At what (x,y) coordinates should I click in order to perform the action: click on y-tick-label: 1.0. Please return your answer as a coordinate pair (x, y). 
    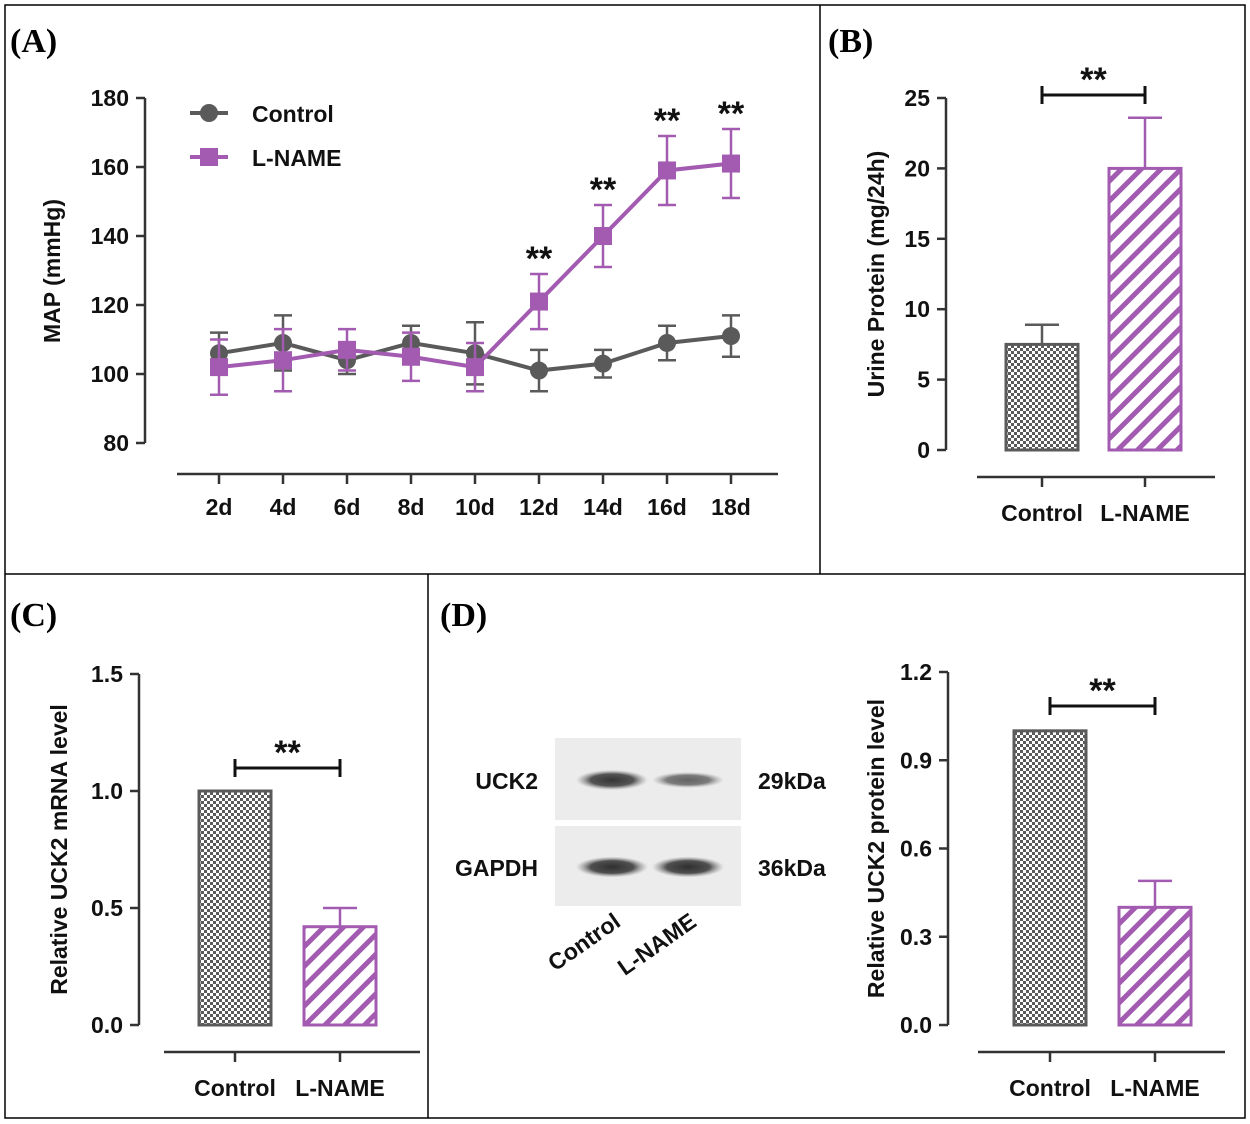
    Looking at the image, I should click on (107, 791).